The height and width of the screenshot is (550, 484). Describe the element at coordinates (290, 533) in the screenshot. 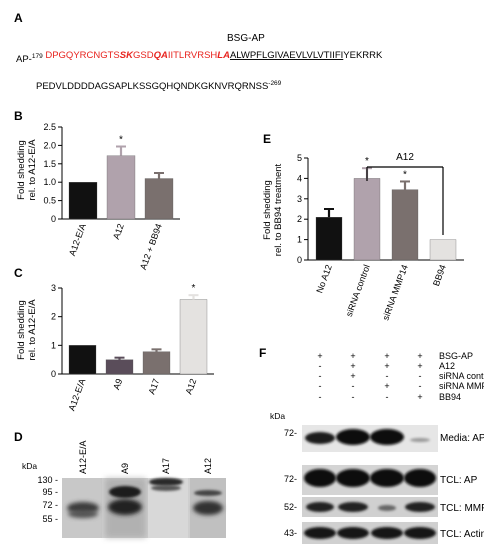

I see `blot-f-marker: 43-` at that location.